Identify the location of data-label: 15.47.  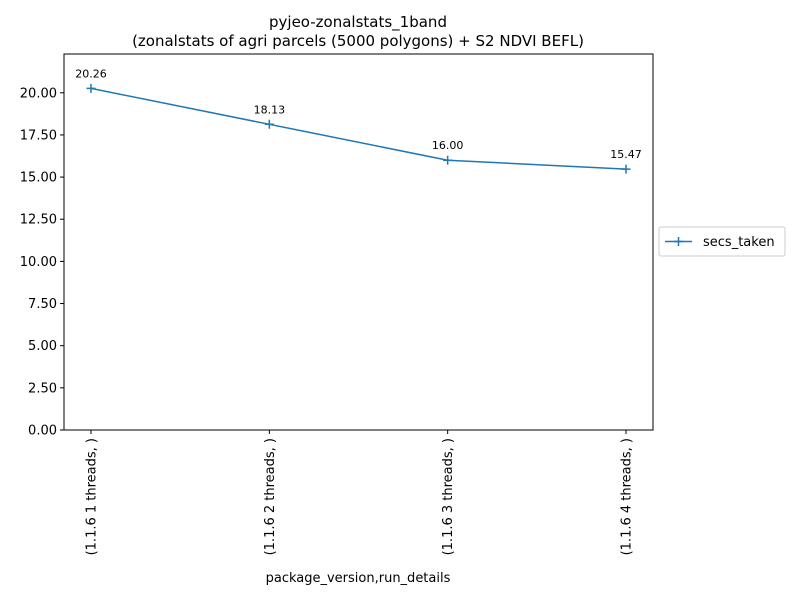
(626, 154).